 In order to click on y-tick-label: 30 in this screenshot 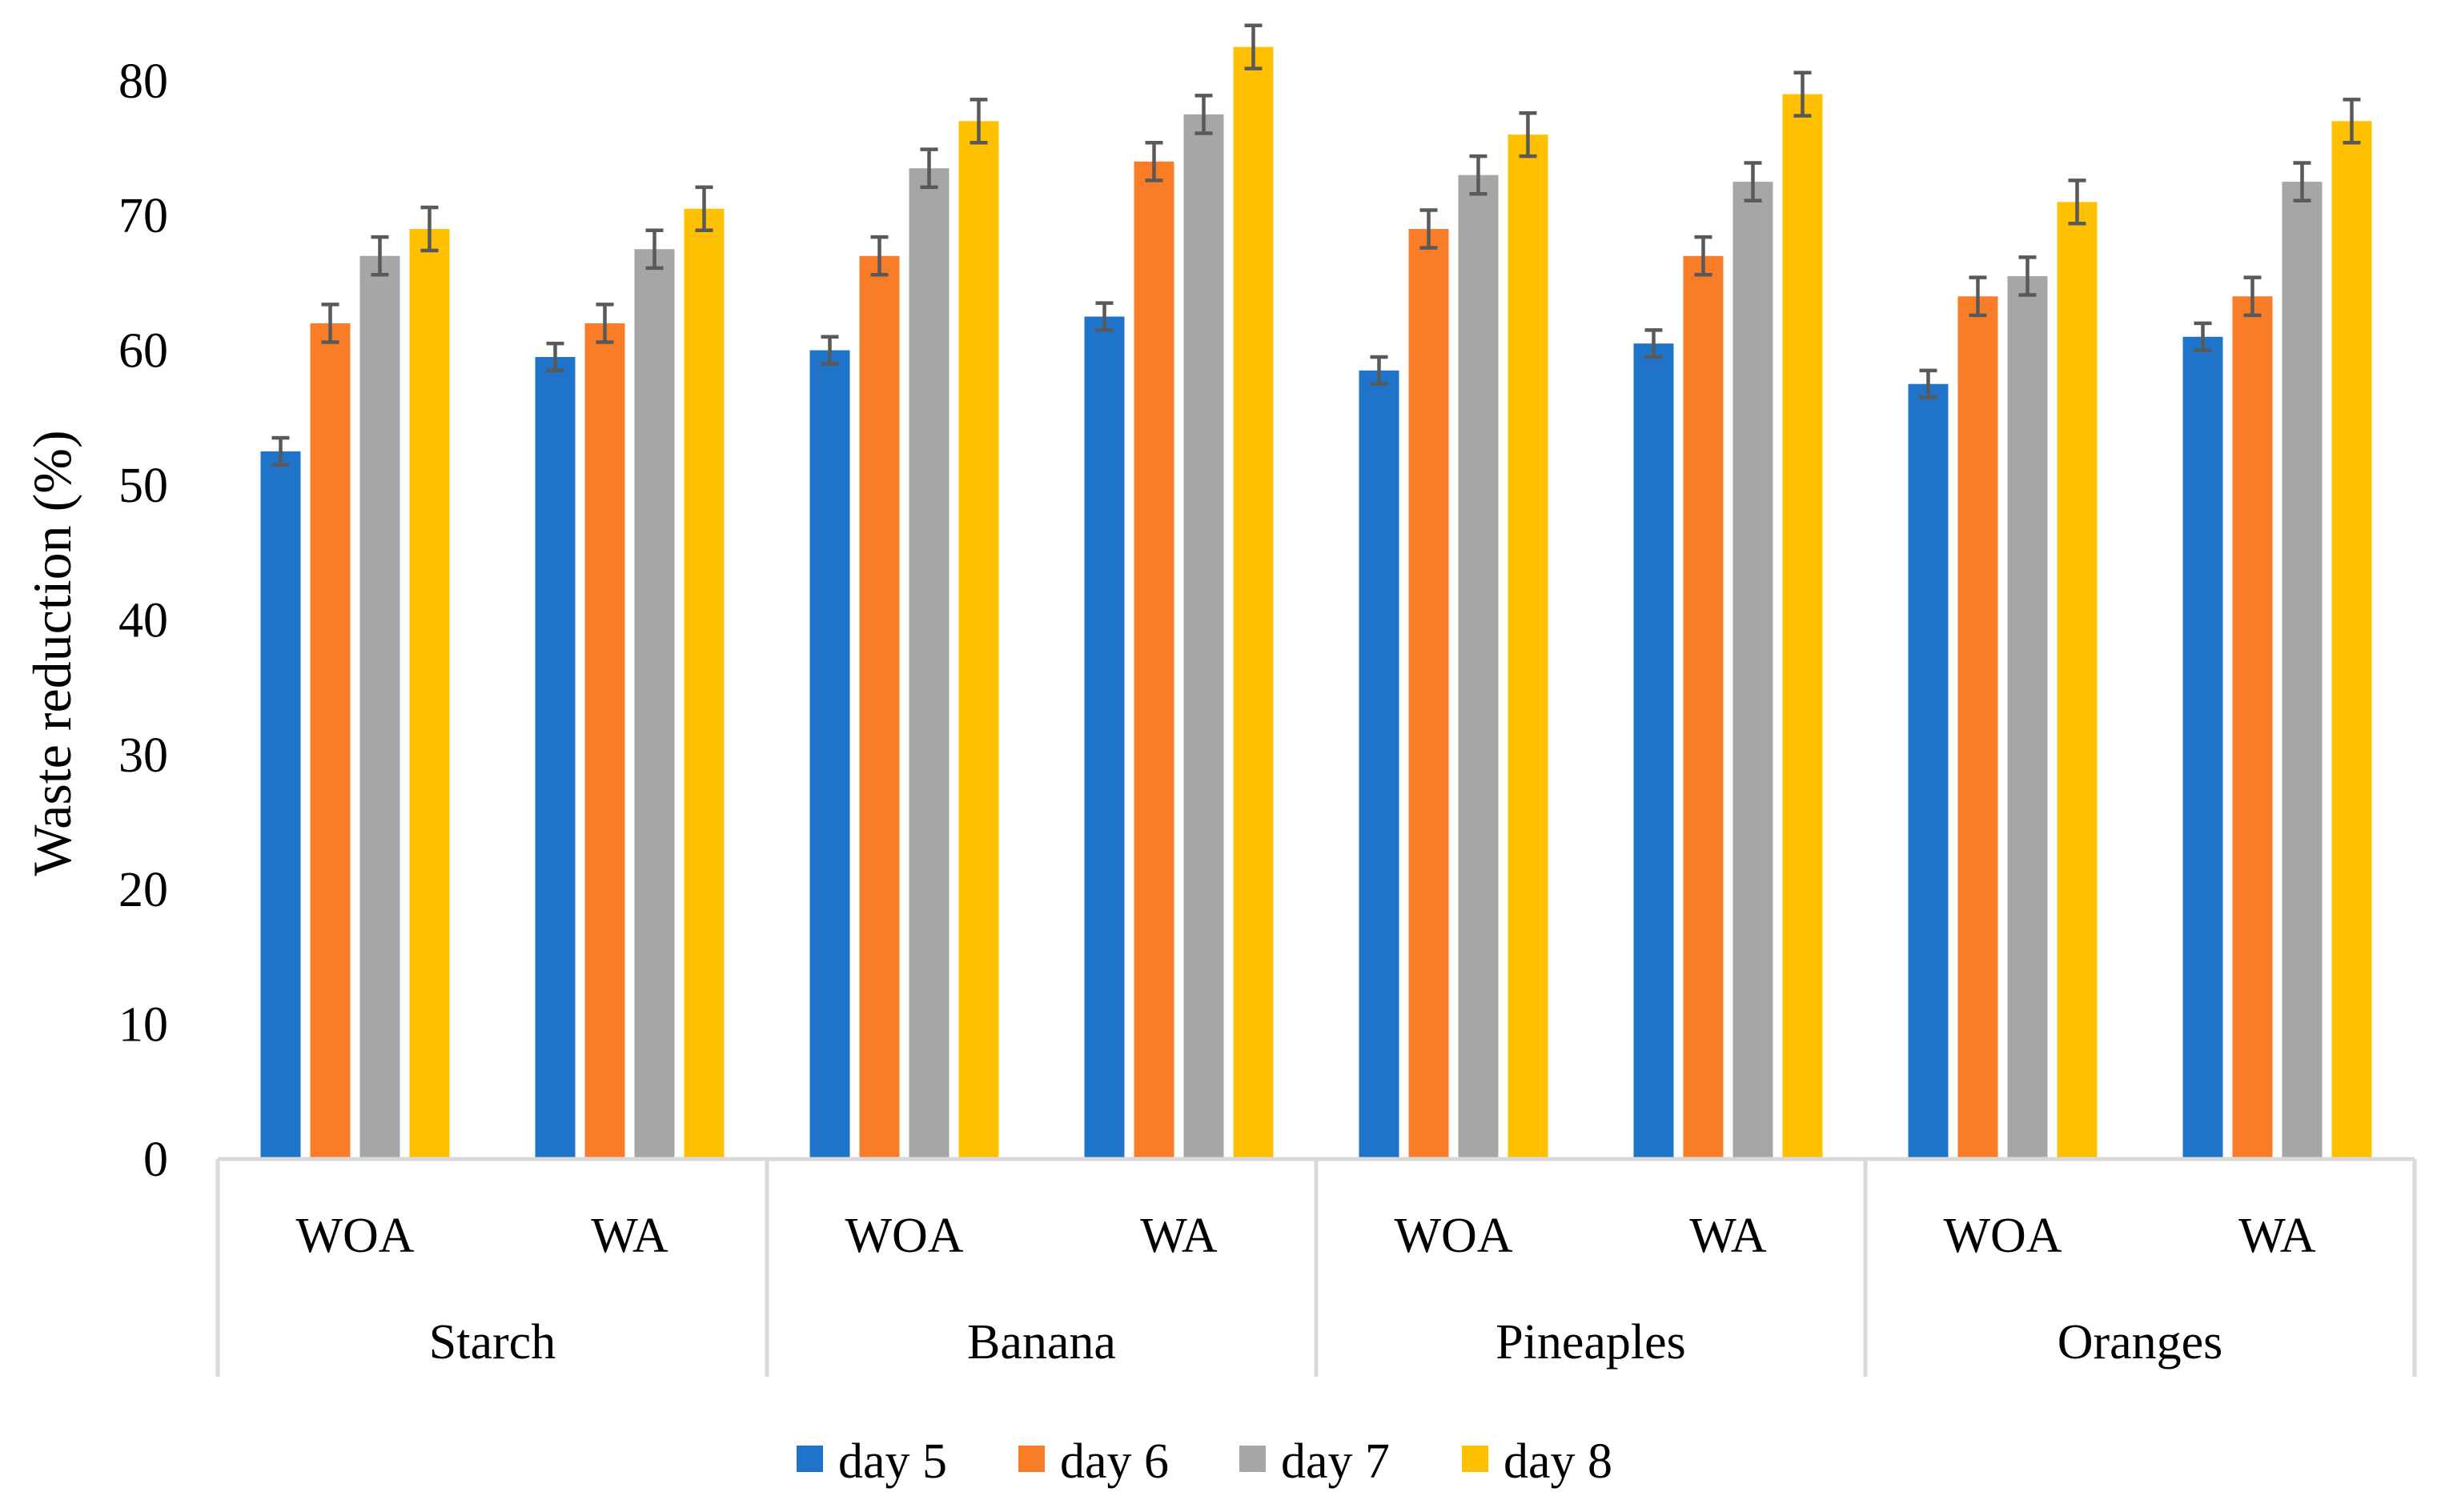, I will do `click(143, 756)`.